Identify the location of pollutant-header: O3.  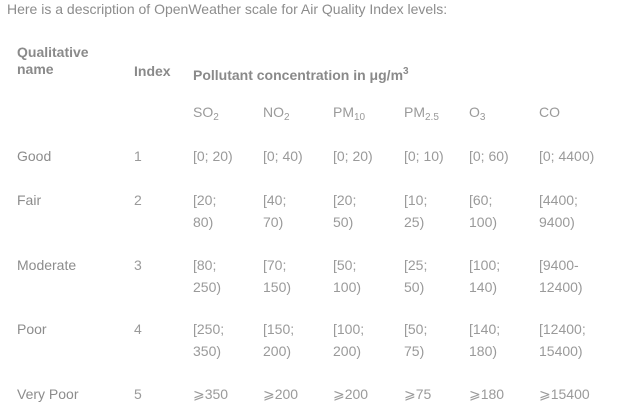
(477, 113).